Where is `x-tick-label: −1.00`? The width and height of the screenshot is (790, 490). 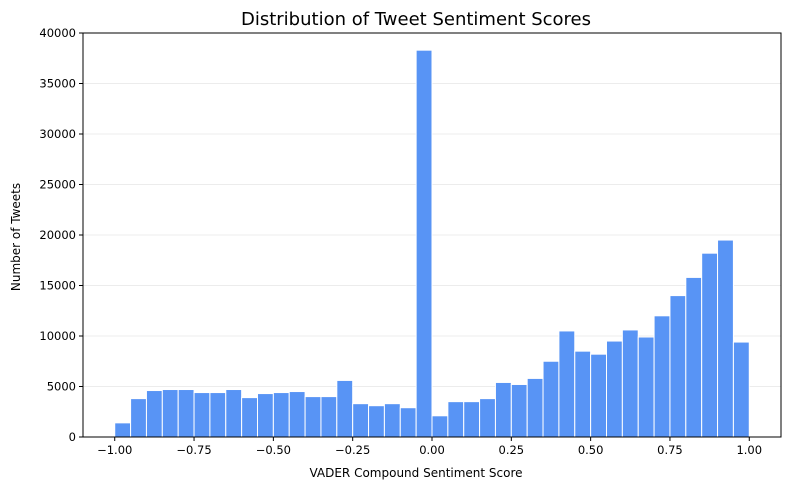
x-tick-label: −1.00 is located at coordinates (114, 450).